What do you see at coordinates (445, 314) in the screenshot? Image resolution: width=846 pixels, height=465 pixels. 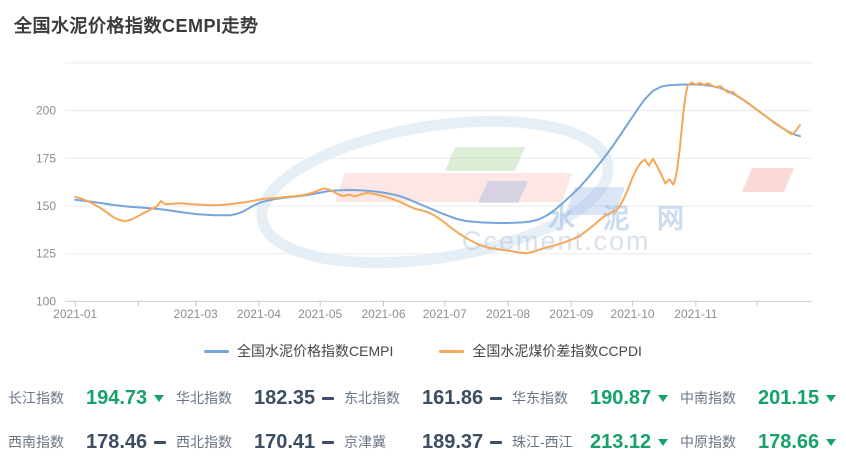 I see `x-axis-label: 2021-07` at bounding box center [445, 314].